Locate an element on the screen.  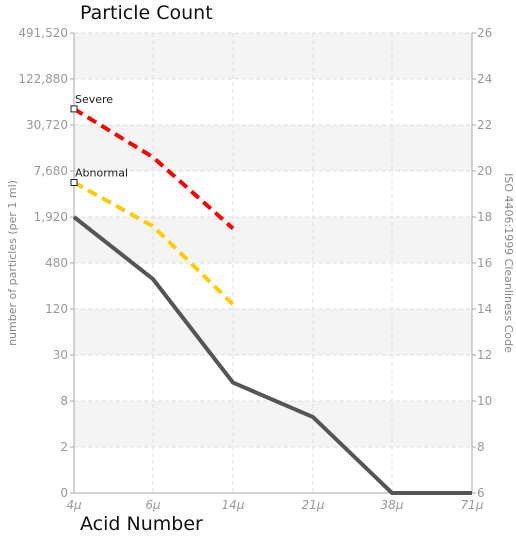
x-tick-label: 6µ is located at coordinates (153, 505).